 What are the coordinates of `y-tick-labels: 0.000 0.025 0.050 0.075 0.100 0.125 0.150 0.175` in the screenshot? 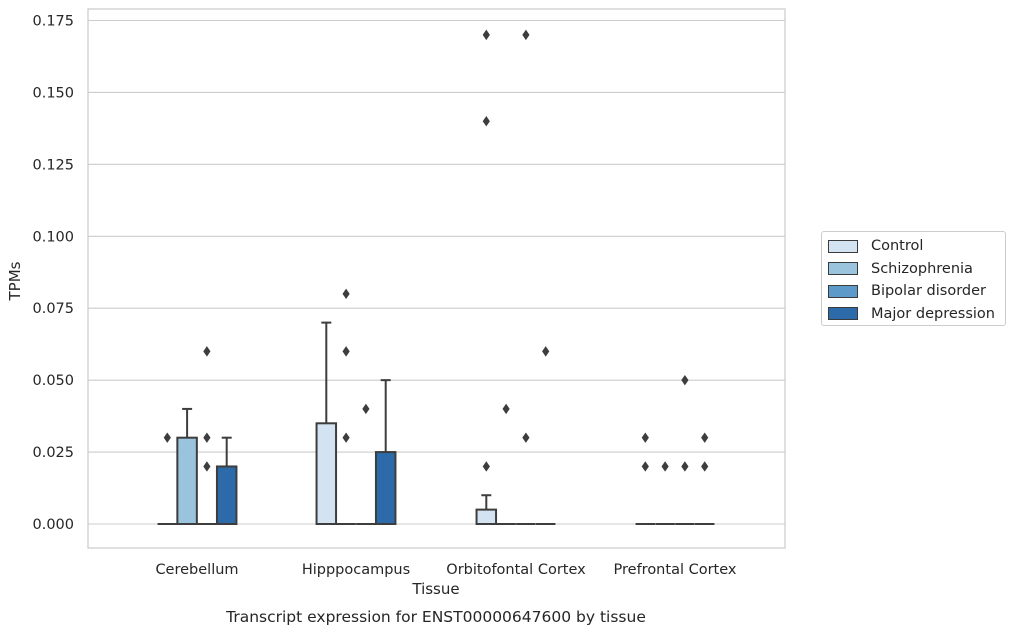 It's located at (53, 274).